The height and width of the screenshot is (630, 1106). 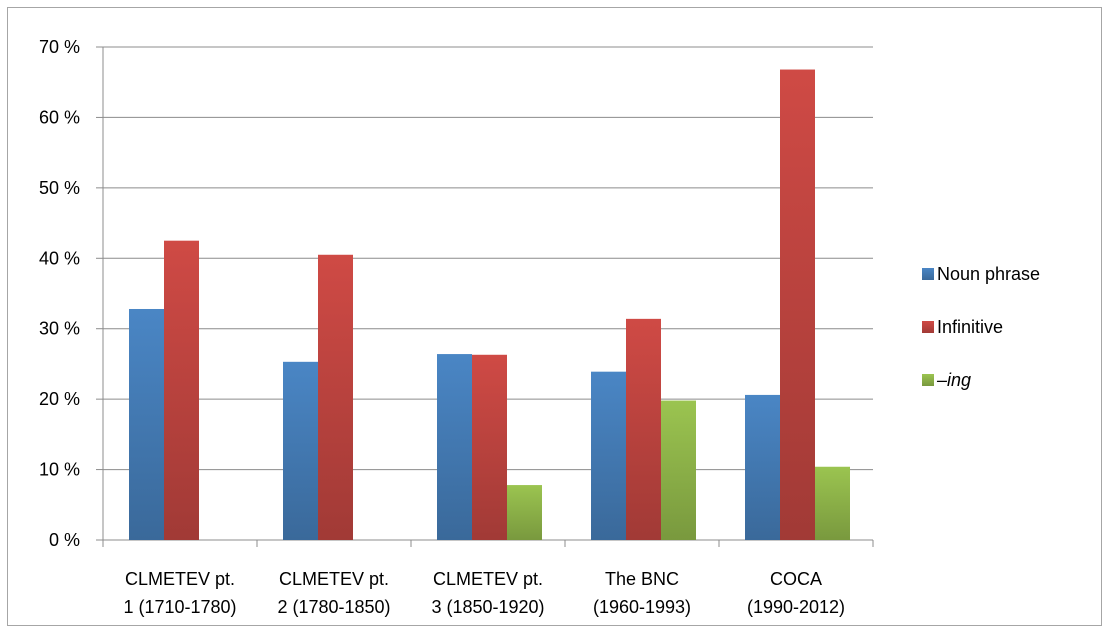 What do you see at coordinates (59, 470) in the screenshot?
I see `y-tick-label: 10 %` at bounding box center [59, 470].